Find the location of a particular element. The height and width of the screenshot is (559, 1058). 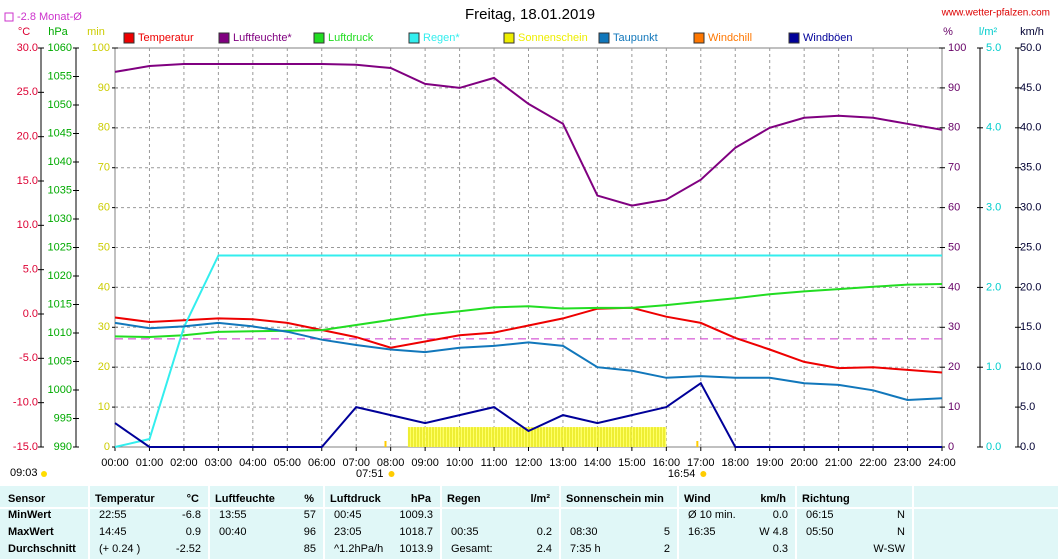

annotation: 16:54 is located at coordinates (682, 474).